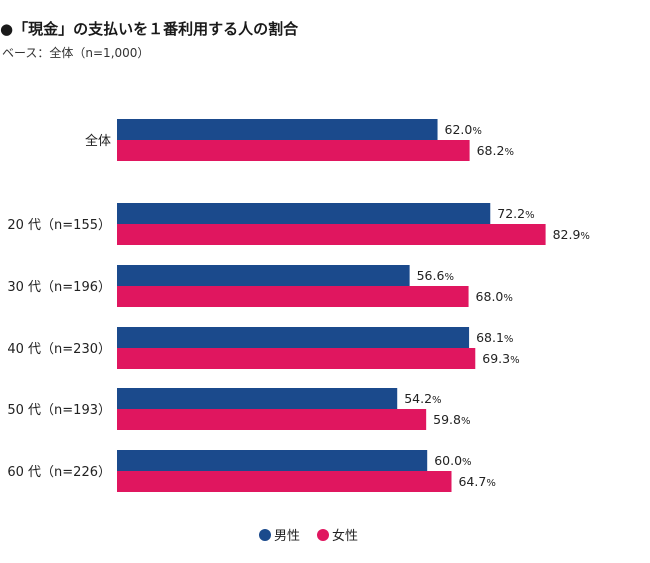 The width and height of the screenshot is (650, 563). Describe the element at coordinates (265, 535) in the screenshot. I see `legend-marker-male` at that location.